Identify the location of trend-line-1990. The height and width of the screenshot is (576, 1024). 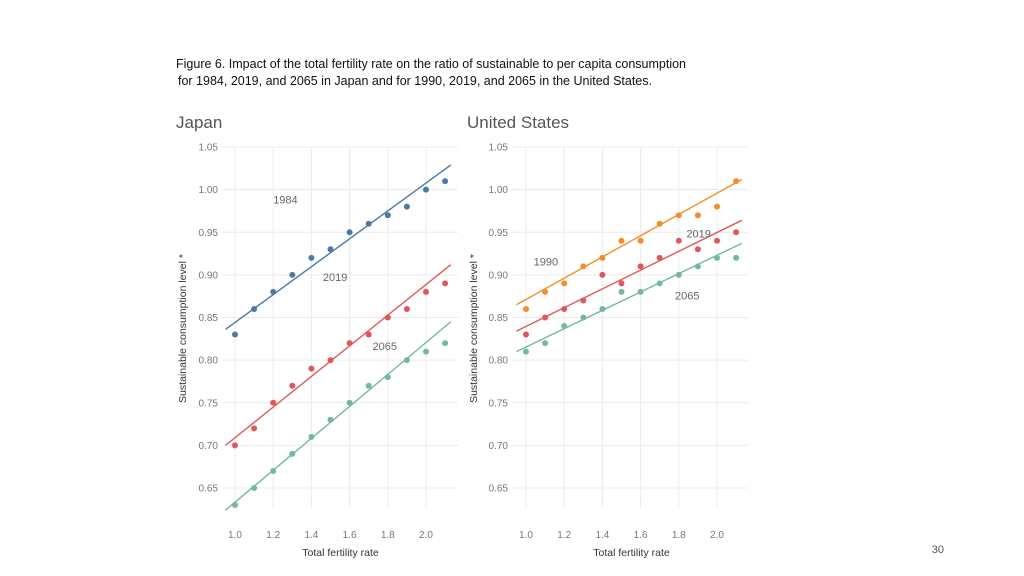
(629, 242).